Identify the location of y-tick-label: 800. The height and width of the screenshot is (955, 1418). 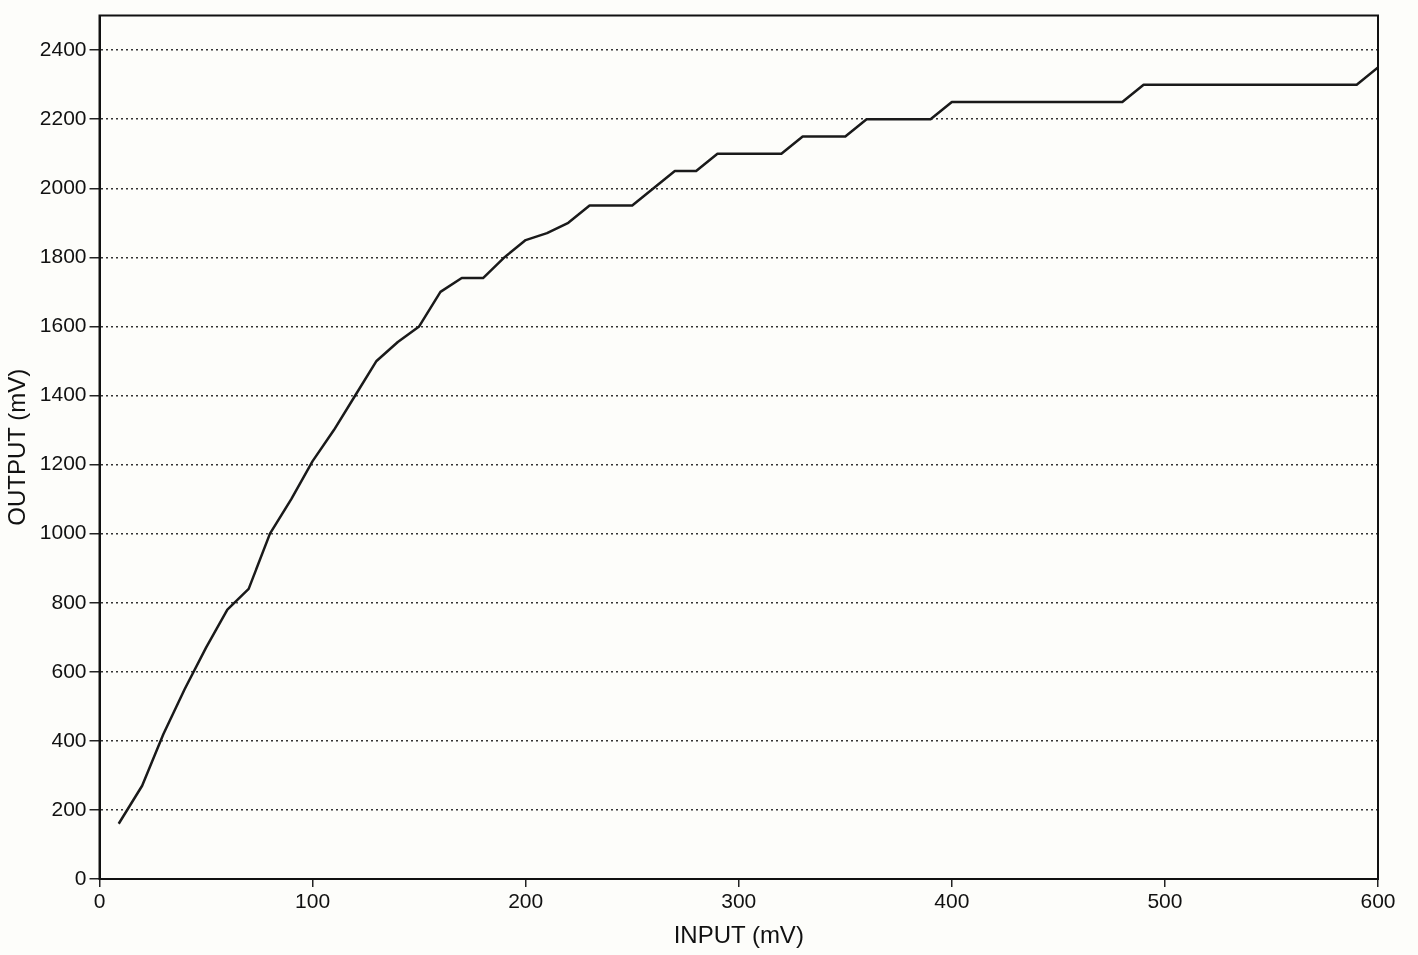
(69, 601).